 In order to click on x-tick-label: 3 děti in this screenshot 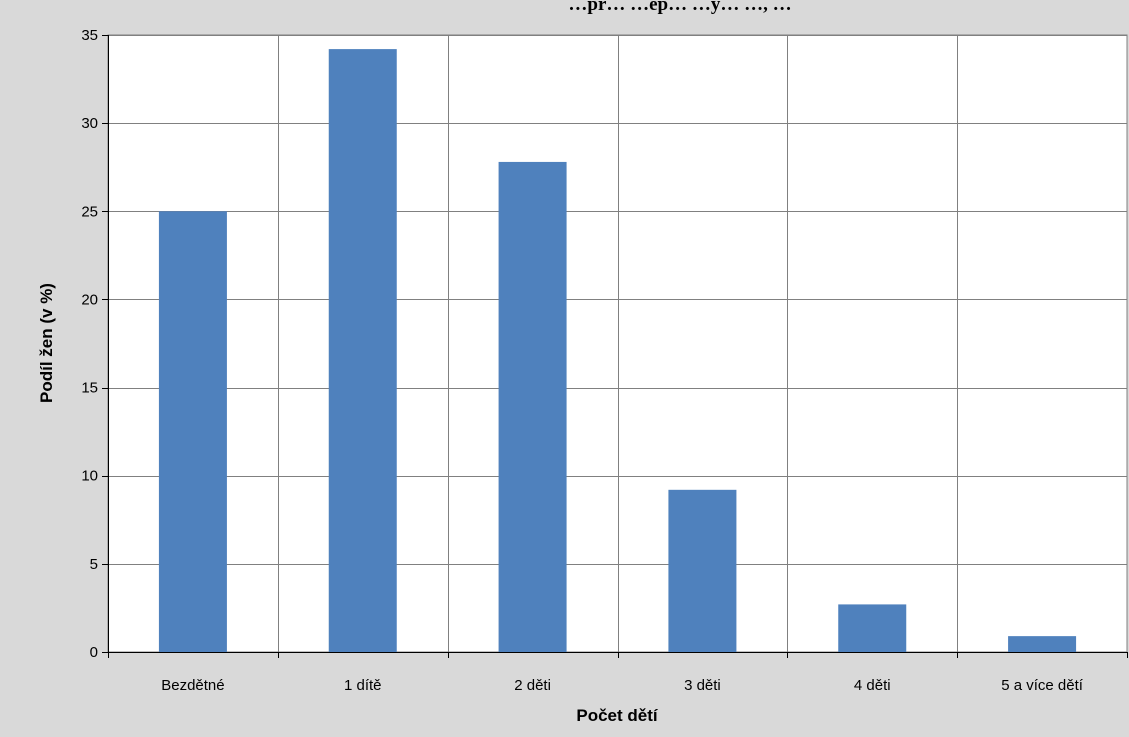, I will do `click(702, 685)`.